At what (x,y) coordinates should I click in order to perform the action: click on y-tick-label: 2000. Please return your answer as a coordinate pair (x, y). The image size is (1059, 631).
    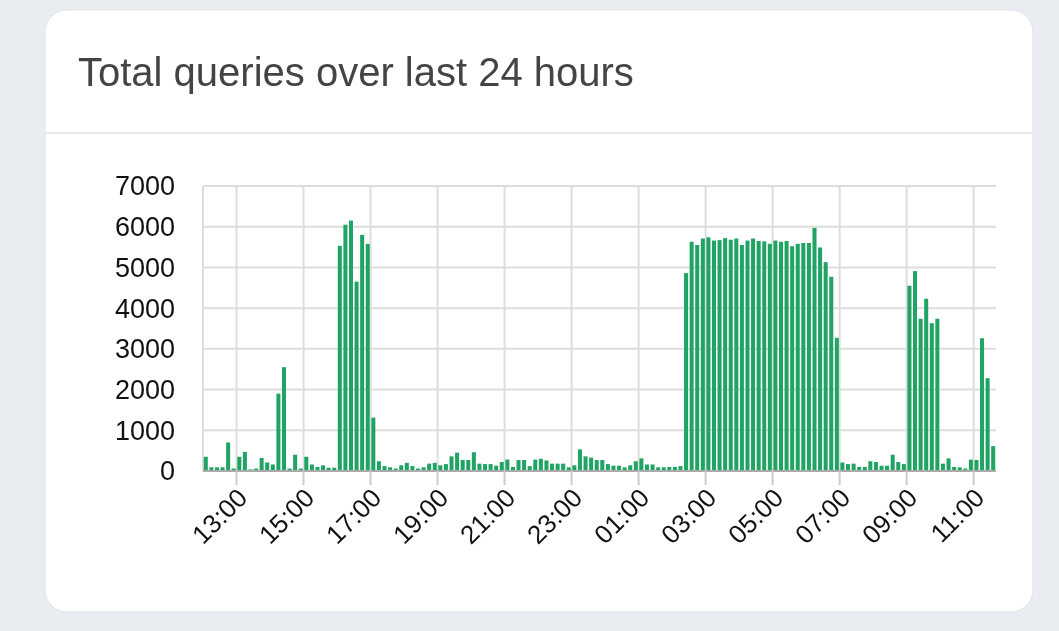
    Looking at the image, I should click on (144, 390).